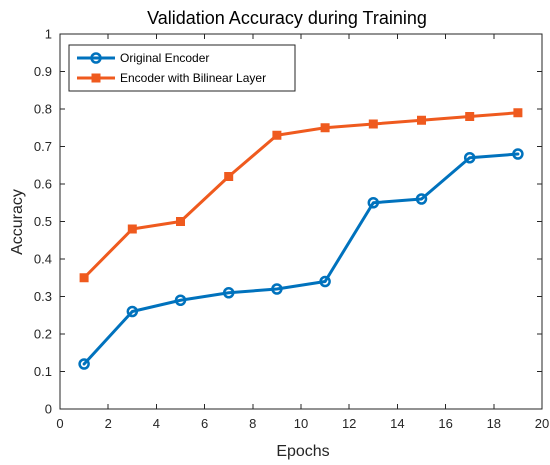 This screenshot has height=465, width=550. What do you see at coordinates (43, 146) in the screenshot?
I see `y-tick-label: 0.7` at bounding box center [43, 146].